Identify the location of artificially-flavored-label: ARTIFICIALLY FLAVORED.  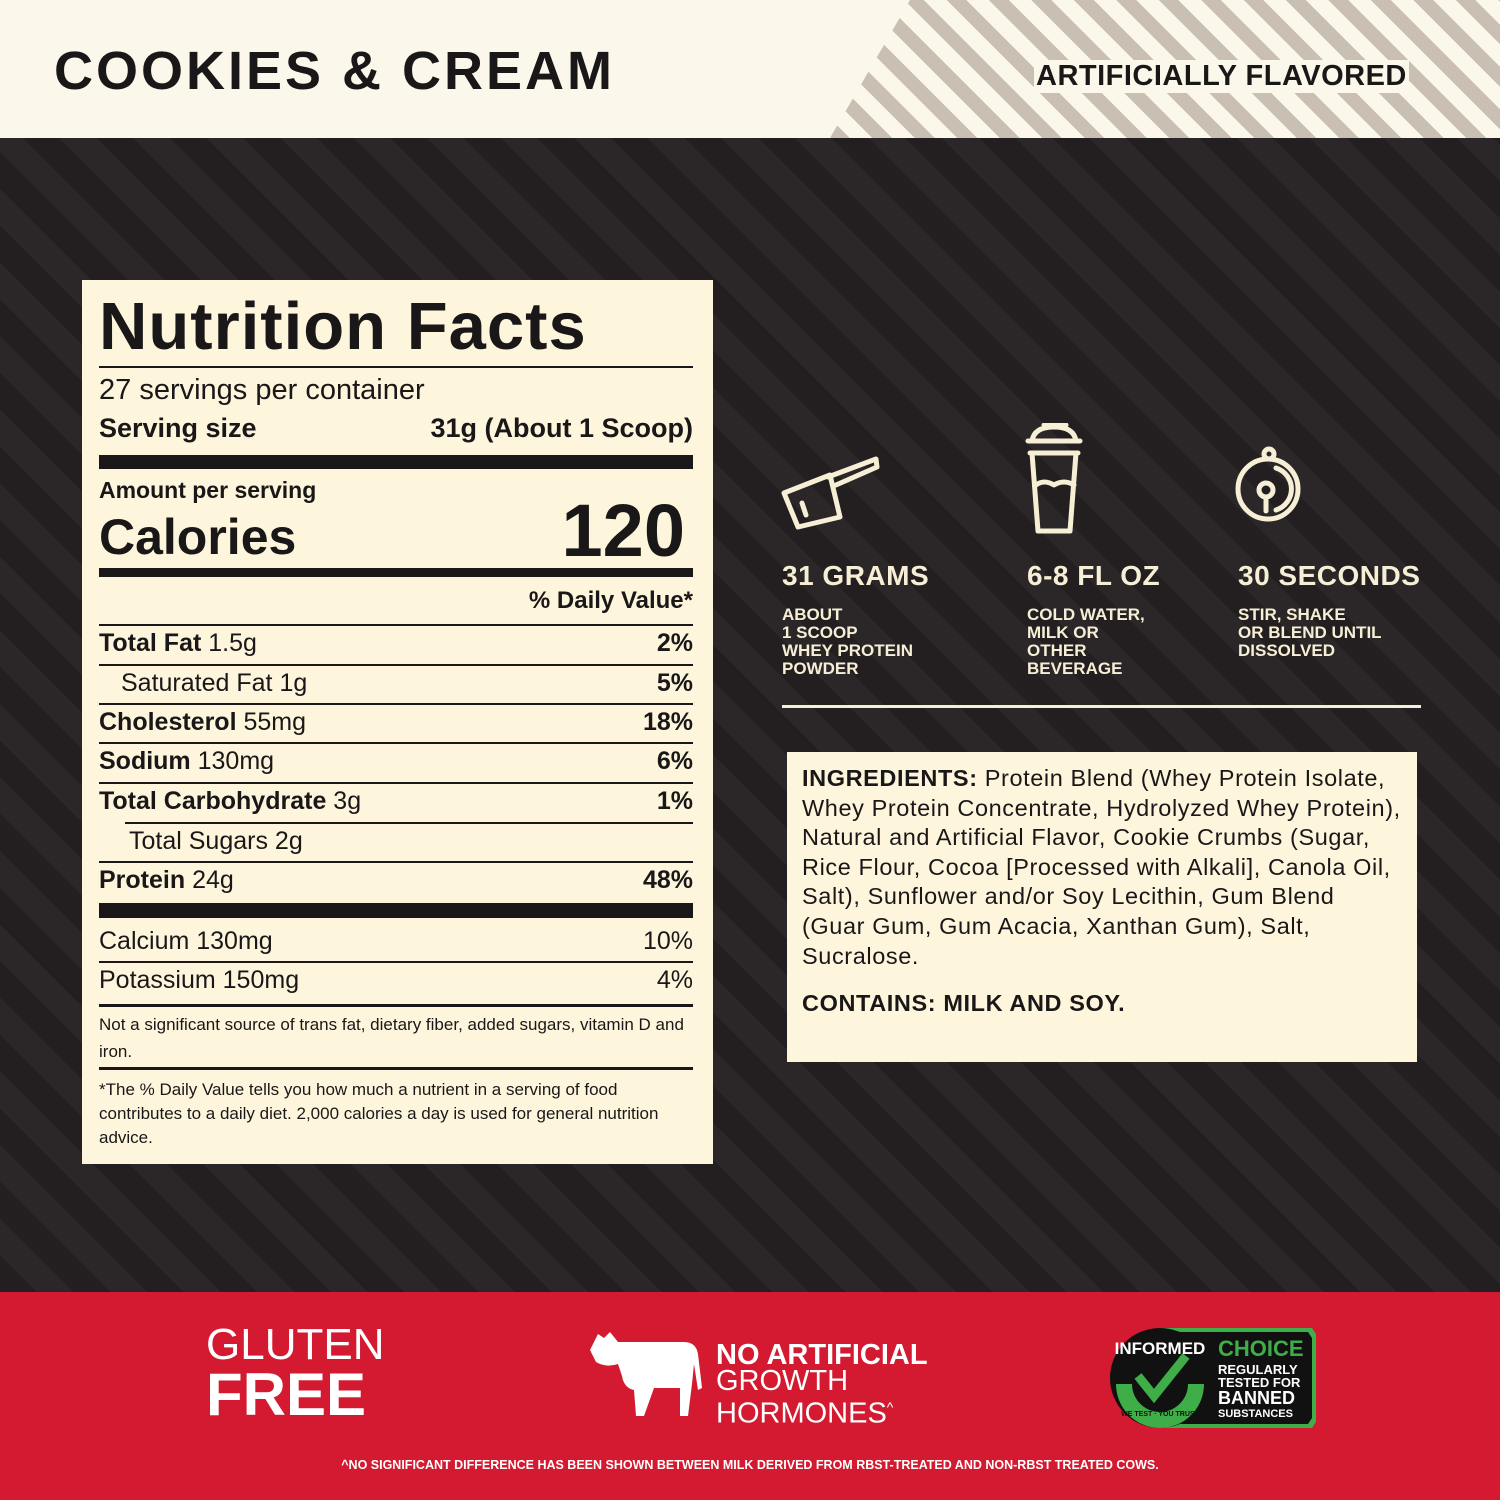
(1221, 76).